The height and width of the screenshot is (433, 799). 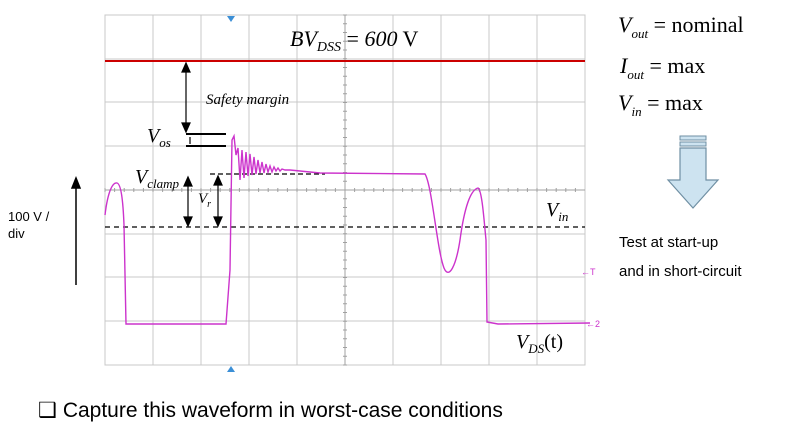 I want to click on marker-2: ←2, so click(x=593, y=324).